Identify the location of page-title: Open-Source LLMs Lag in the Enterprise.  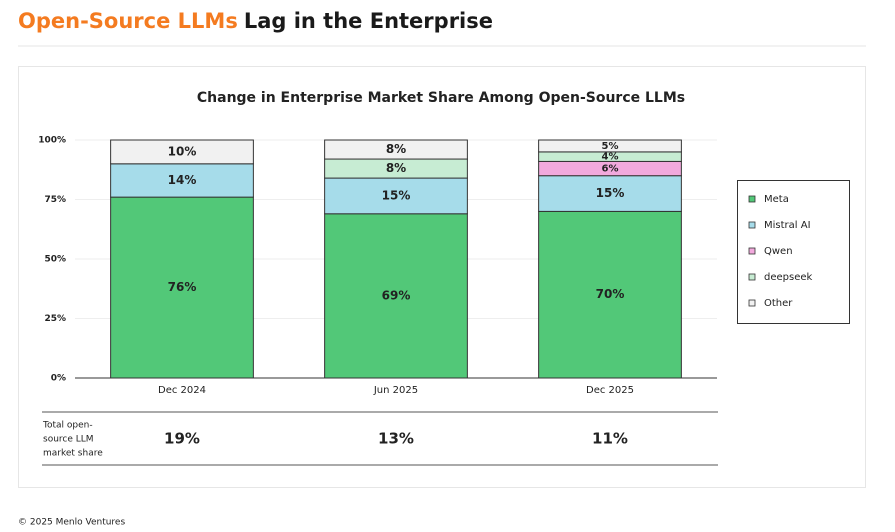
(255, 21).